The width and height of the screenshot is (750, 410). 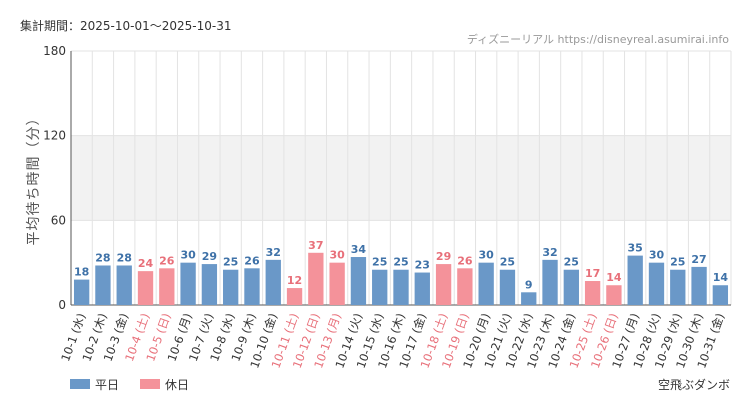 I want to click on bar-value-label: 24, so click(x=146, y=263).